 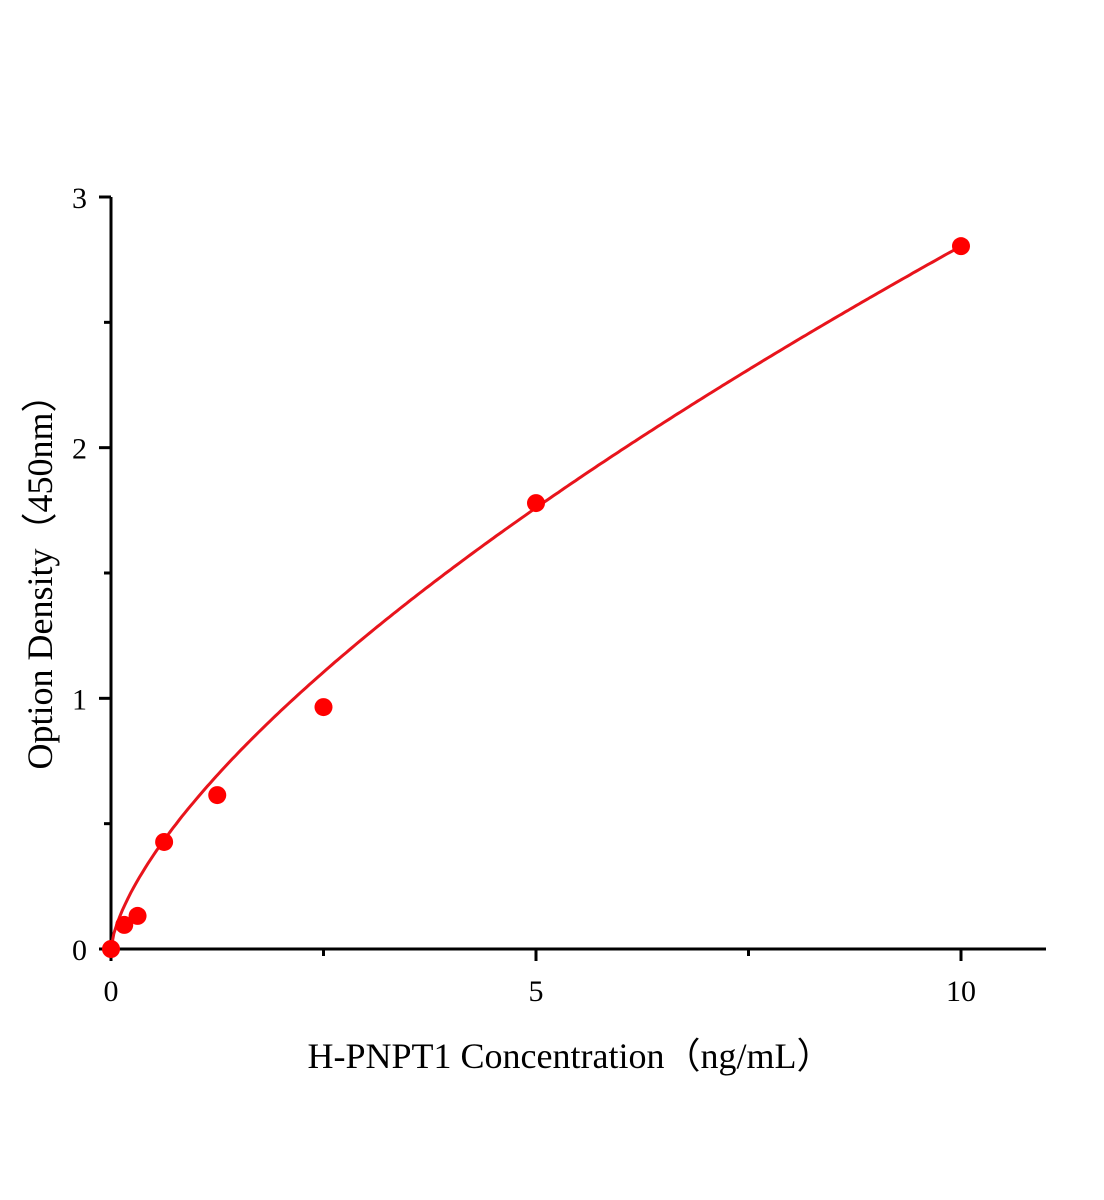 I want to click on x-tick-label: 5, so click(x=536, y=991).